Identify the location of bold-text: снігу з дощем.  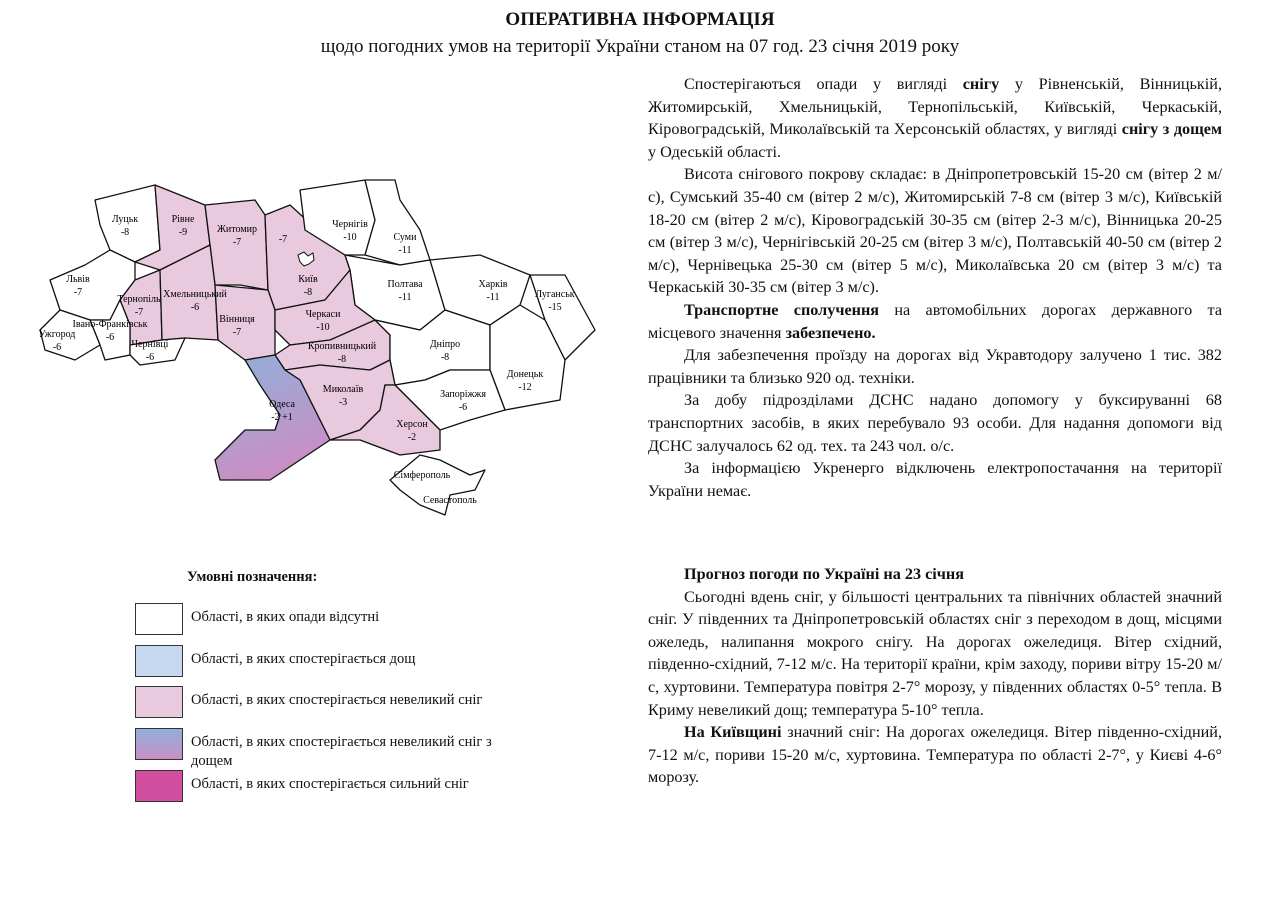
(1171, 129).